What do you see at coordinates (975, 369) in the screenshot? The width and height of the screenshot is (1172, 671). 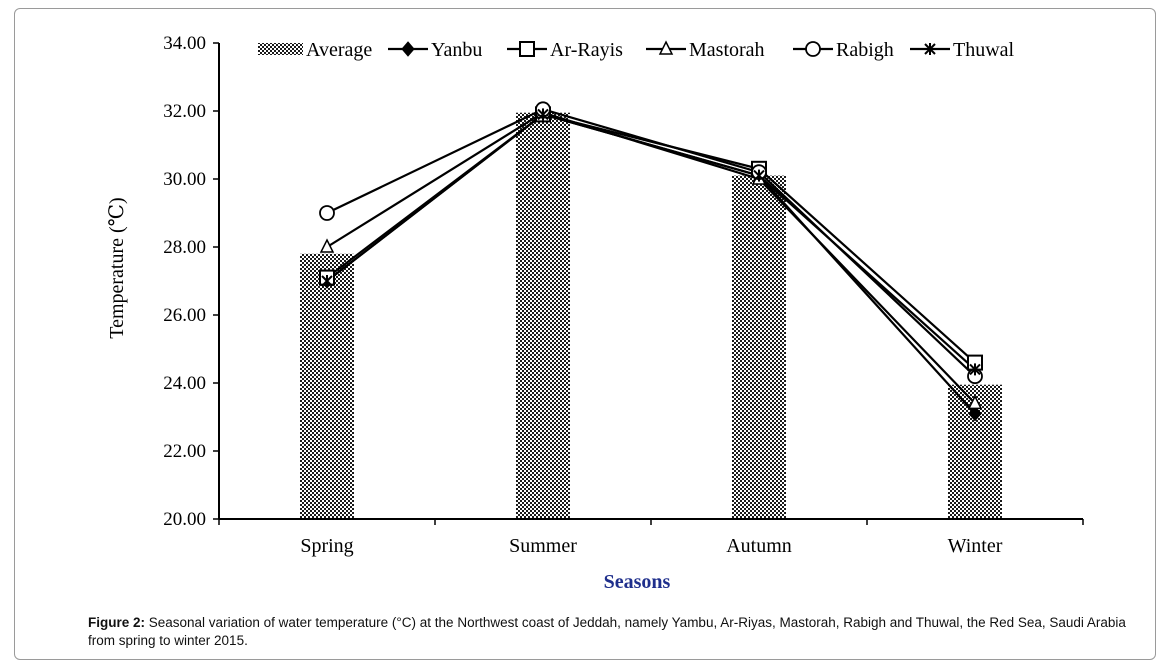 I see `point-thuwal-winter` at bounding box center [975, 369].